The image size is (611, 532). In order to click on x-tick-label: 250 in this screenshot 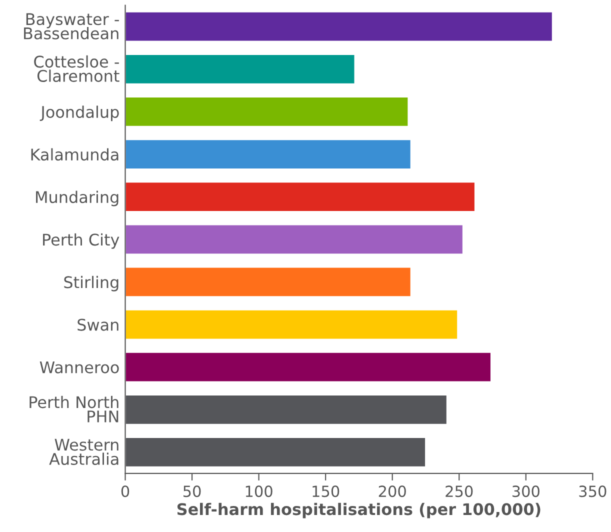, I will do `click(459, 492)`.